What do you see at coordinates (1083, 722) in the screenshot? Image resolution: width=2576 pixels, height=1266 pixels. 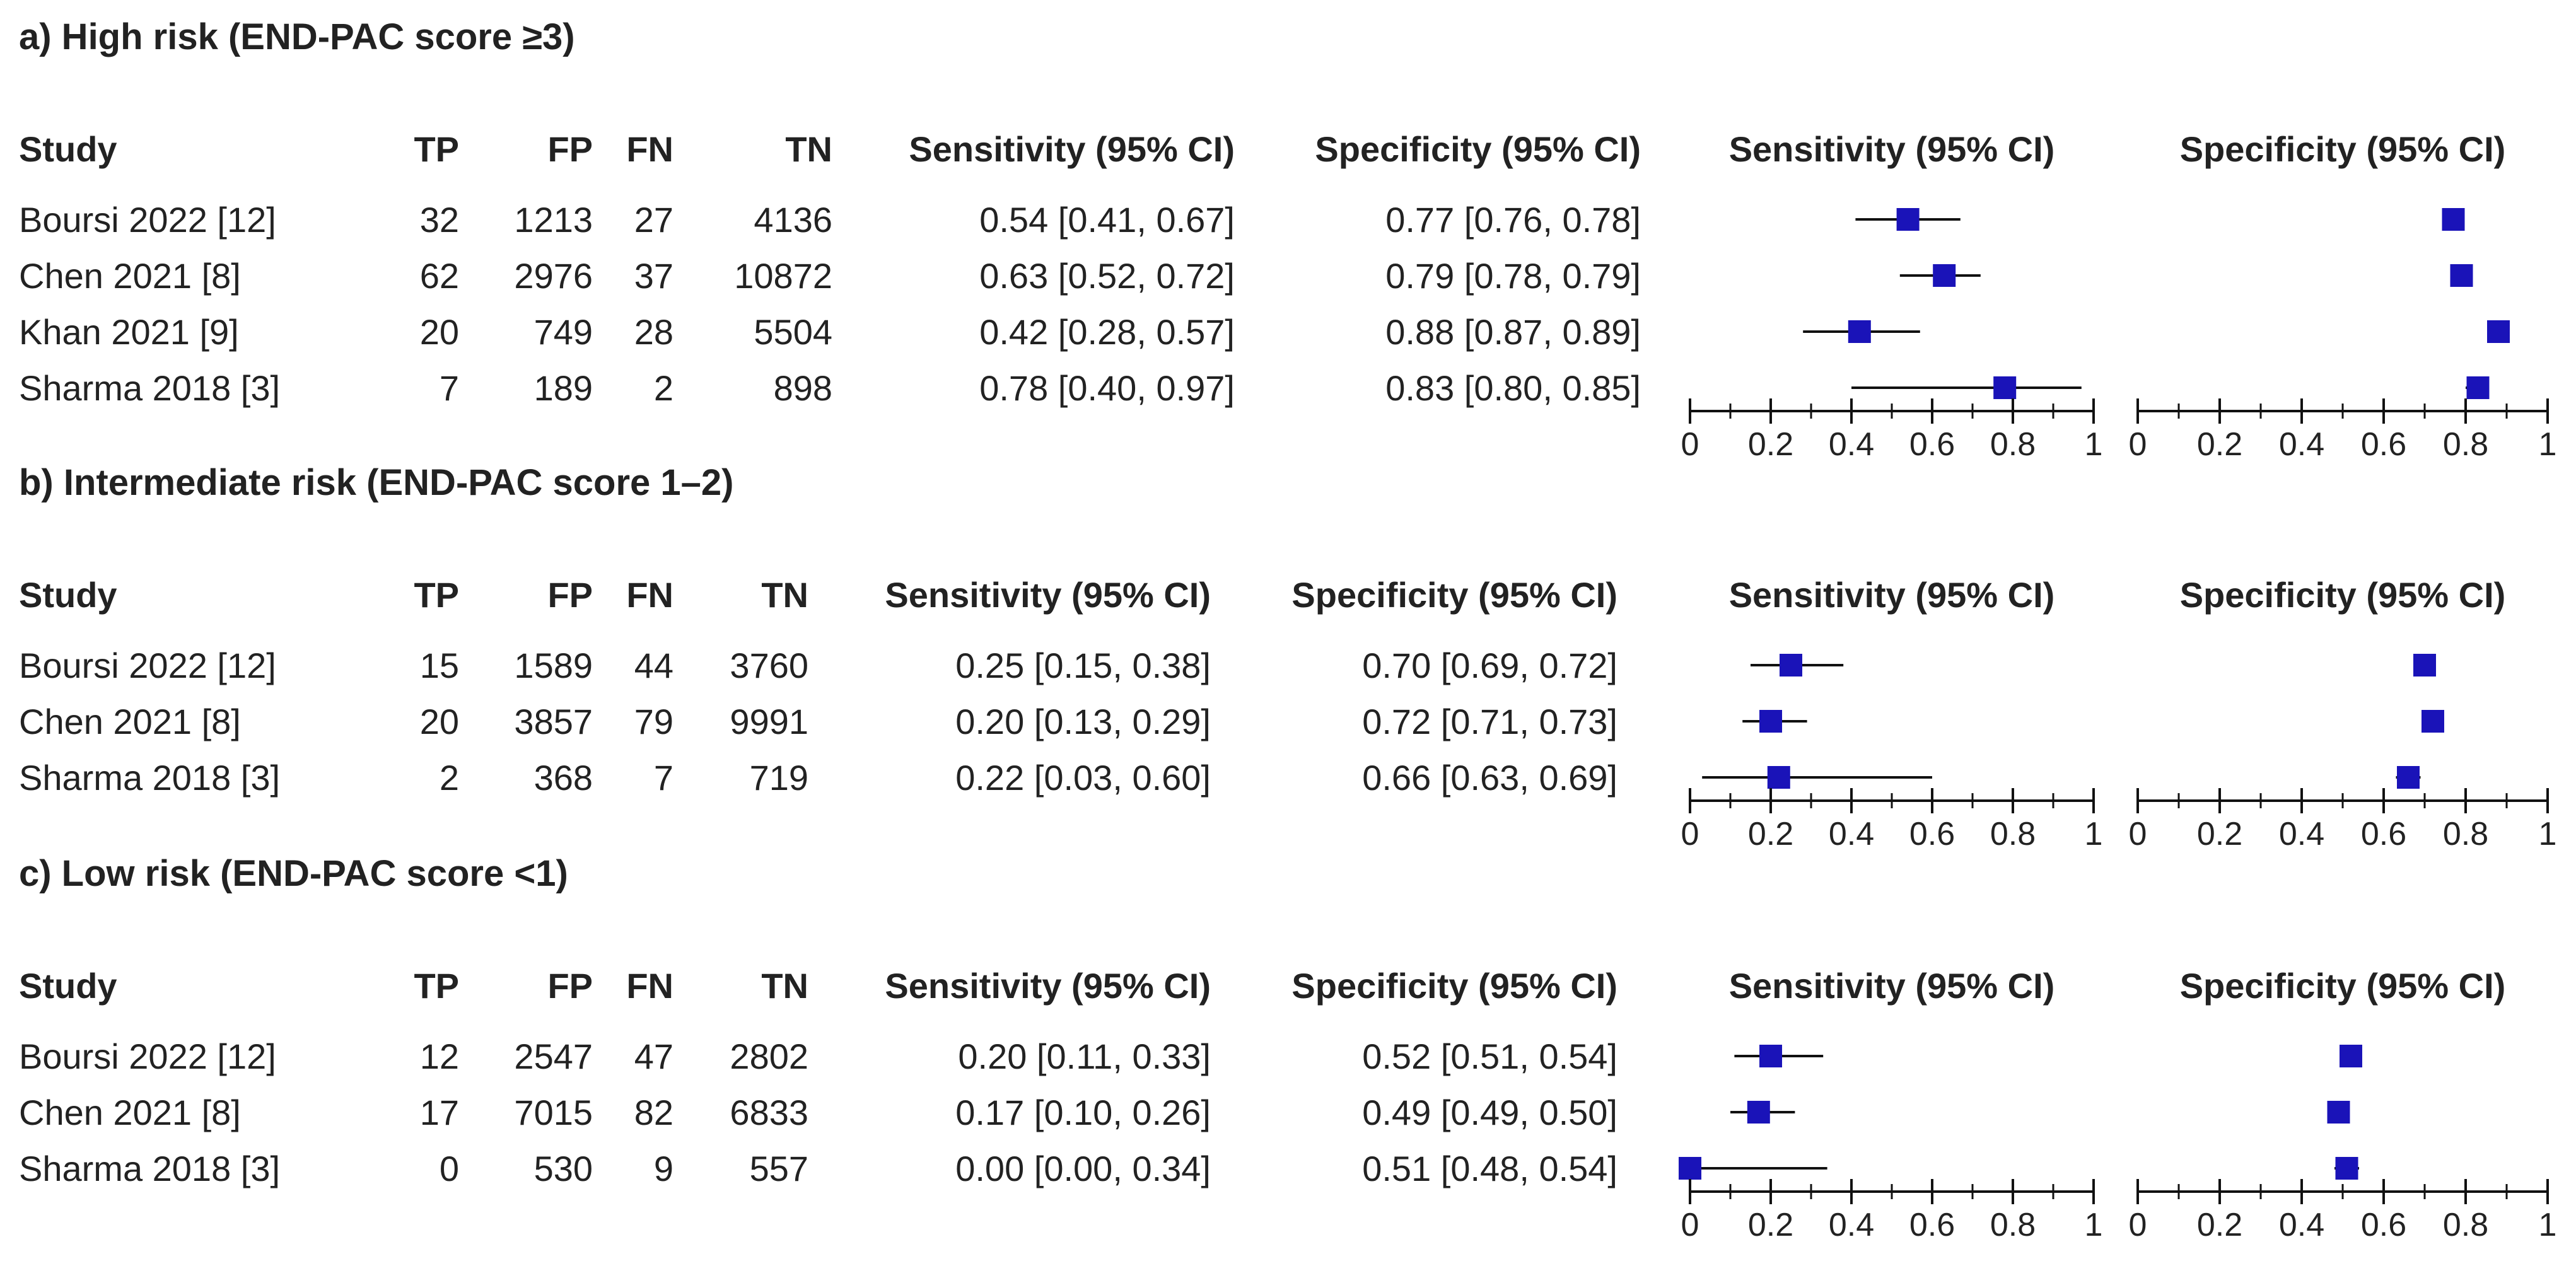 I see `sensitivity-ci-text: 0.20 [0.13, 0.29]` at bounding box center [1083, 722].